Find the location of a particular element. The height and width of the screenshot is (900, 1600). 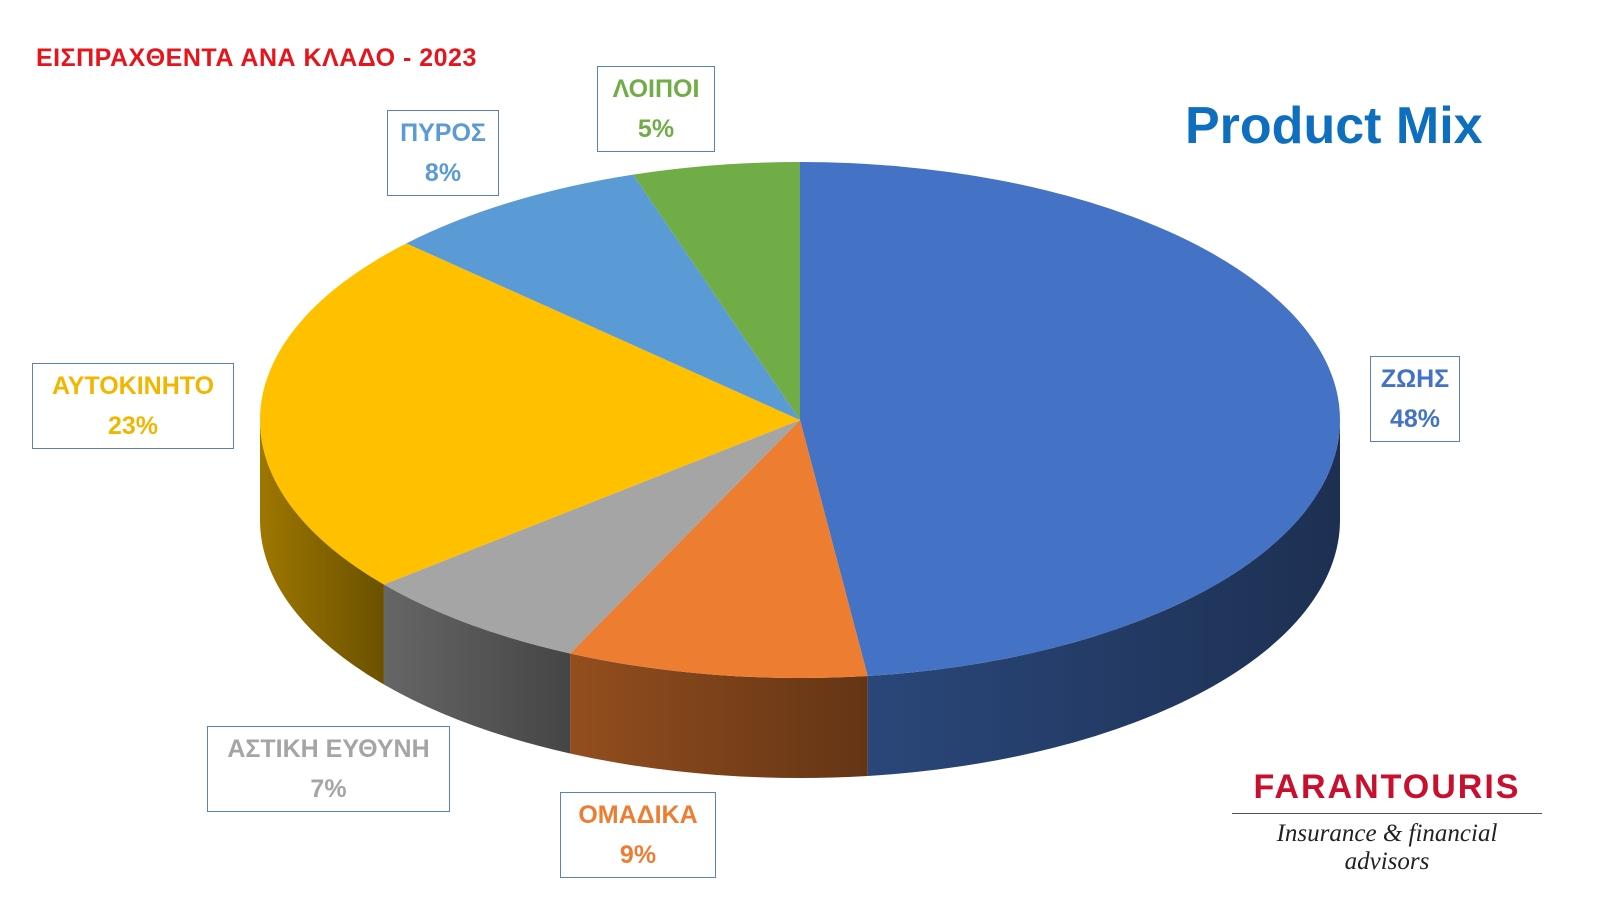

pie-side-αυτοκινητο is located at coordinates (322, 552).